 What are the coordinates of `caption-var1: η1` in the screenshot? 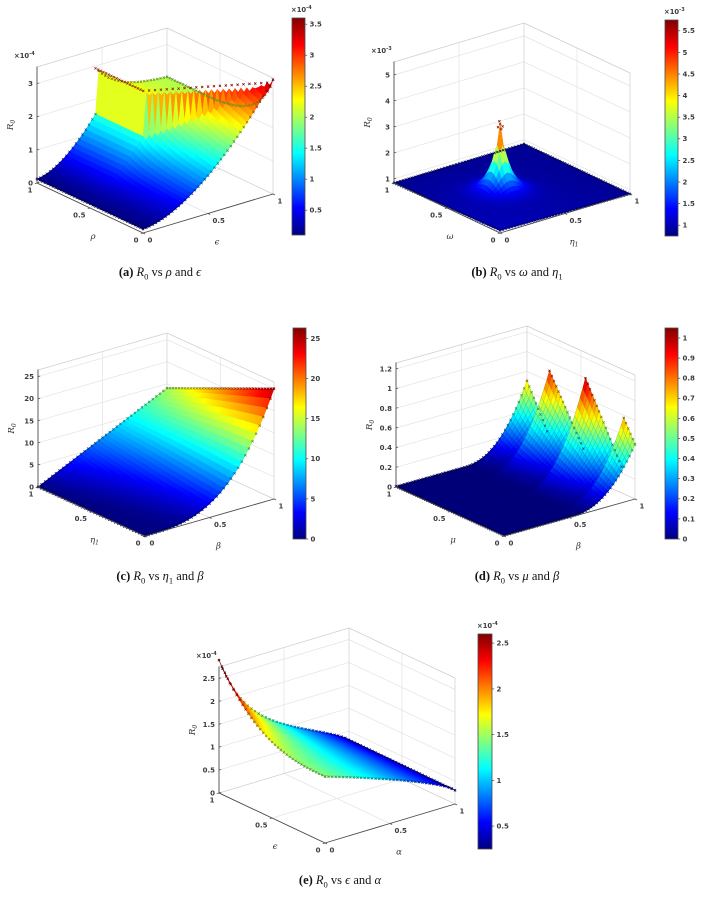 It's located at (168, 577).